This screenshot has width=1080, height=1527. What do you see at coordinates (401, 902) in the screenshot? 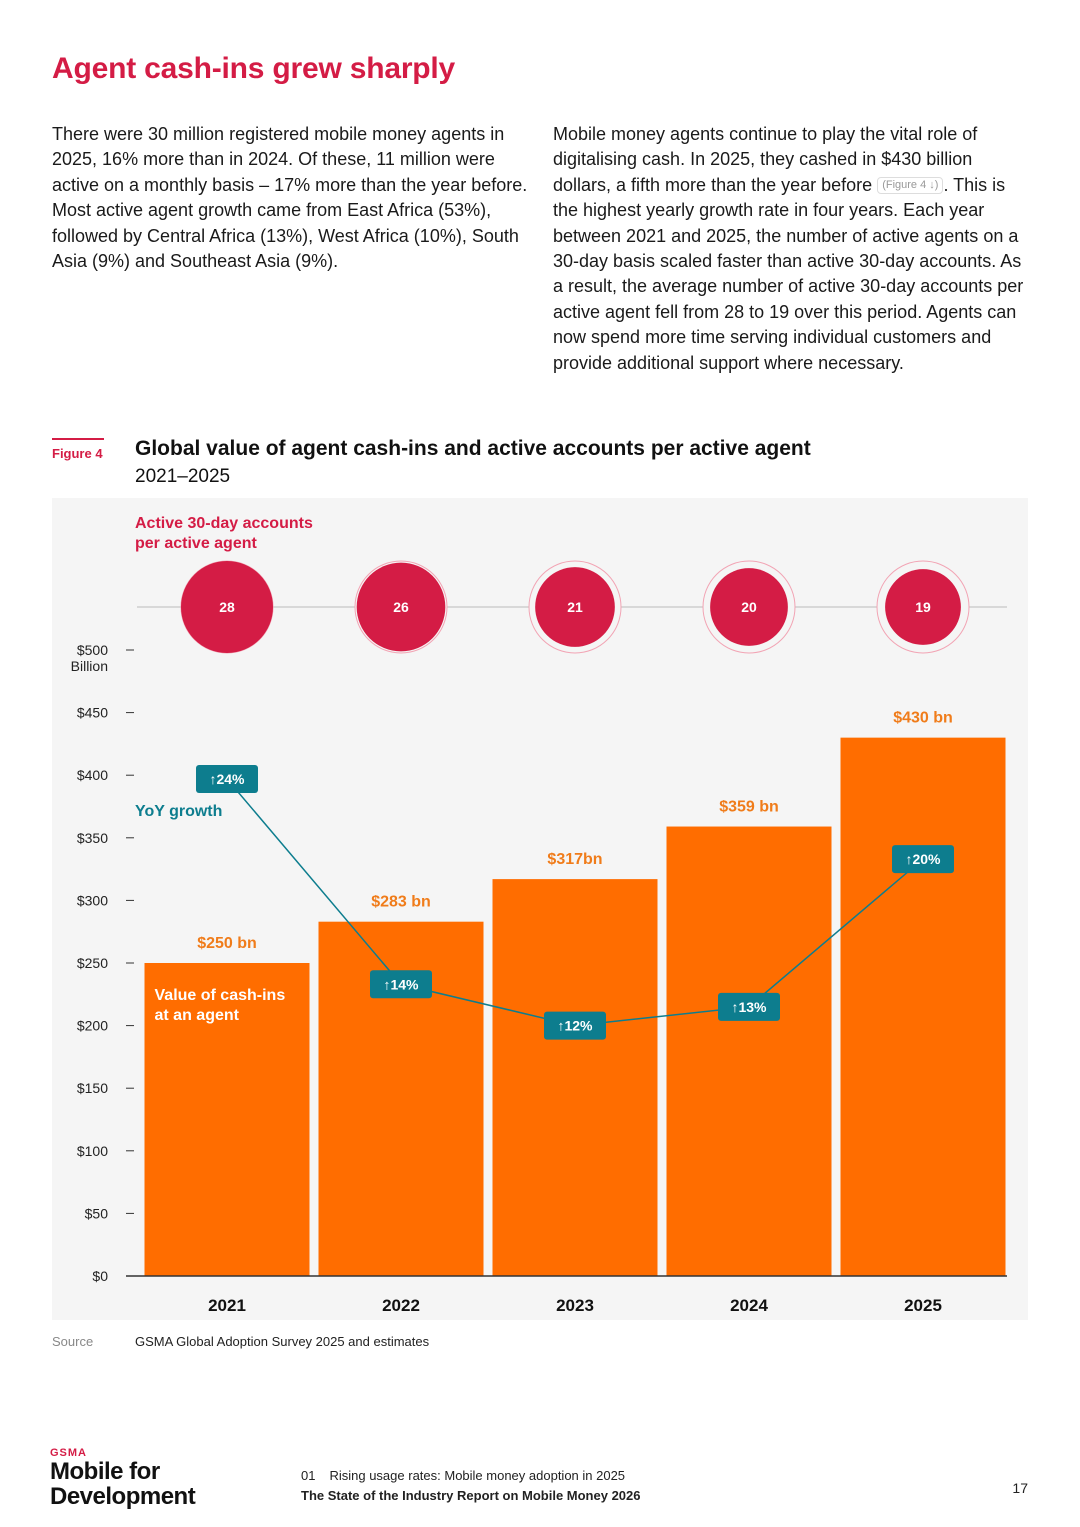
I see `bar-value-label: $283 bn` at bounding box center [401, 902].